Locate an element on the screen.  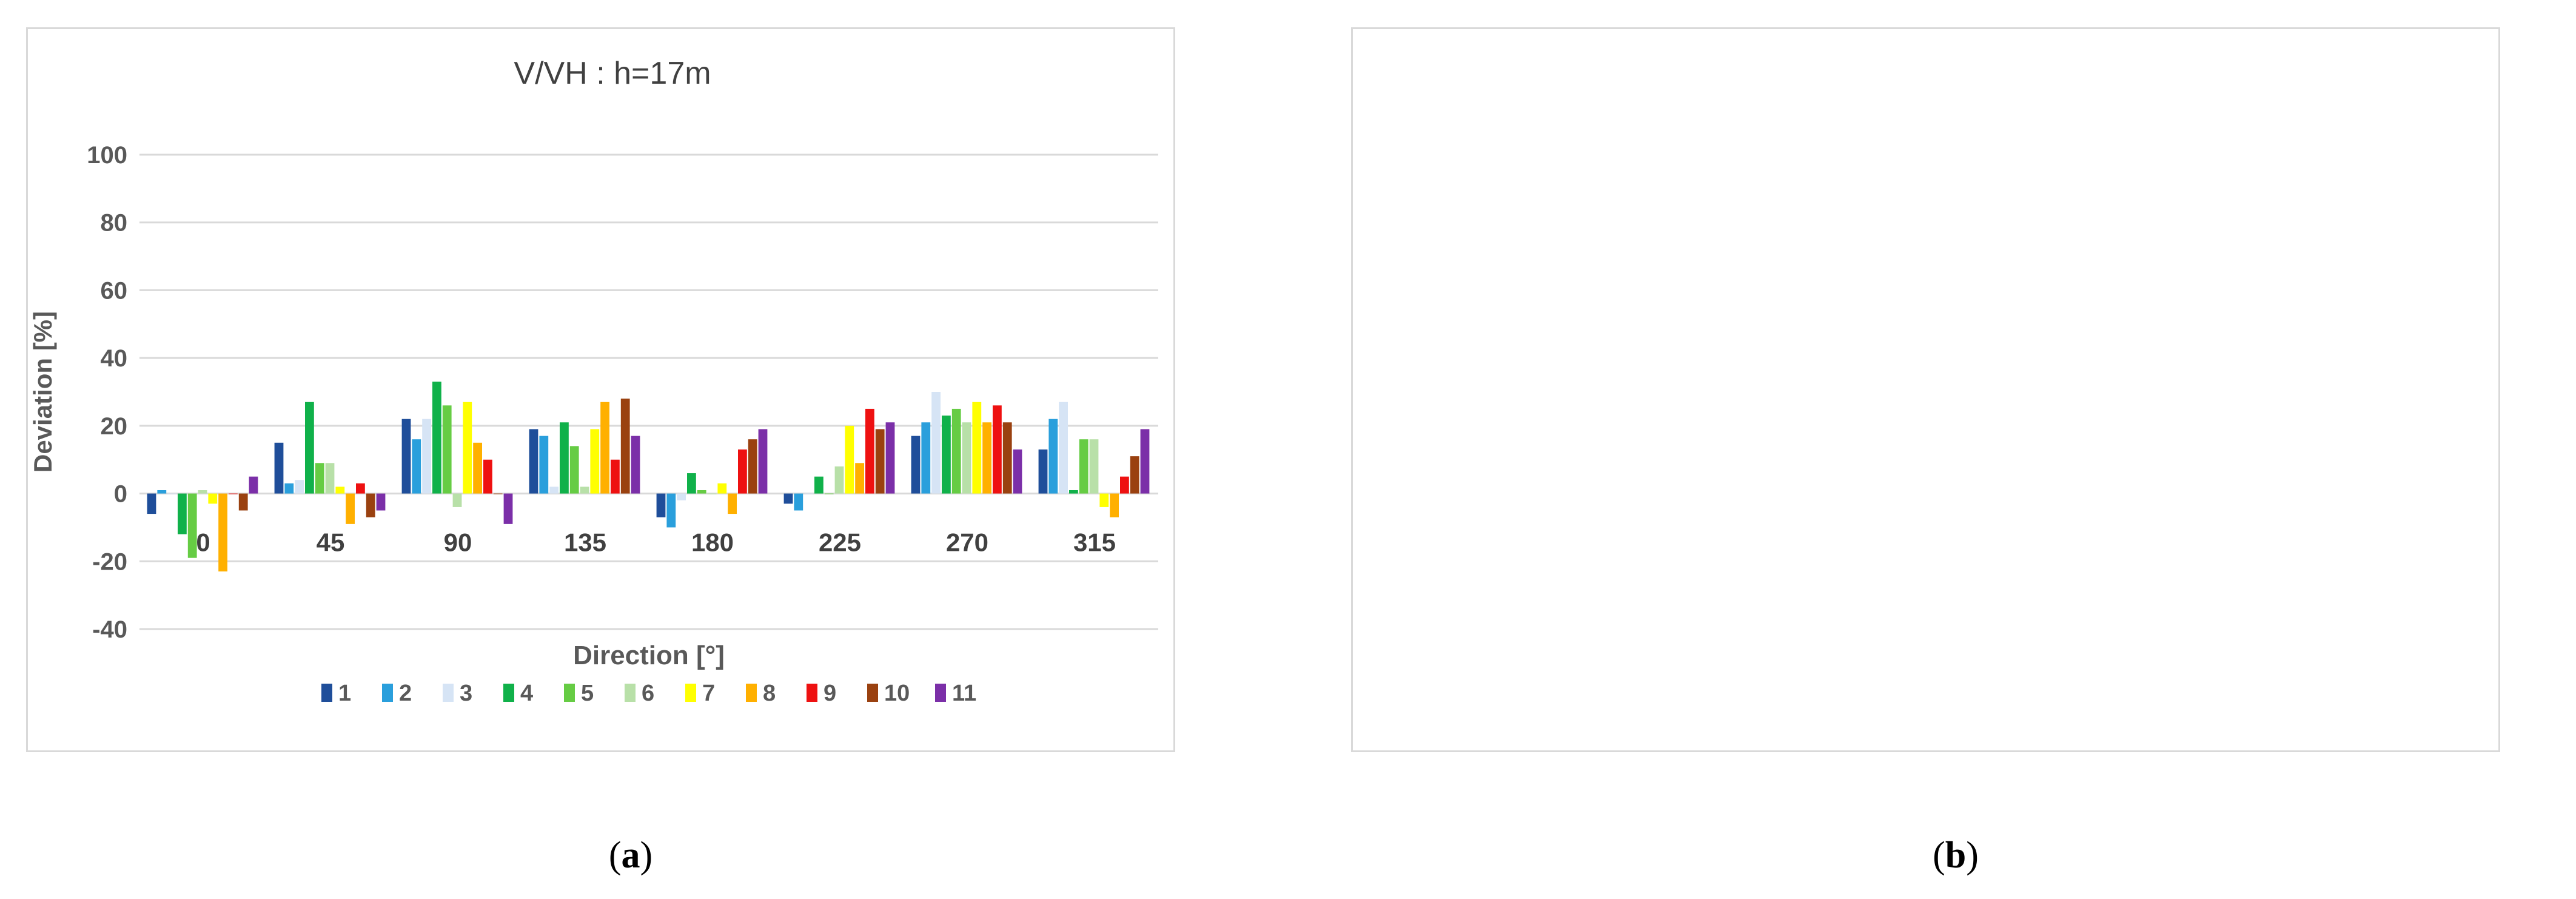
x-tick-label: 135 is located at coordinates (585, 542).